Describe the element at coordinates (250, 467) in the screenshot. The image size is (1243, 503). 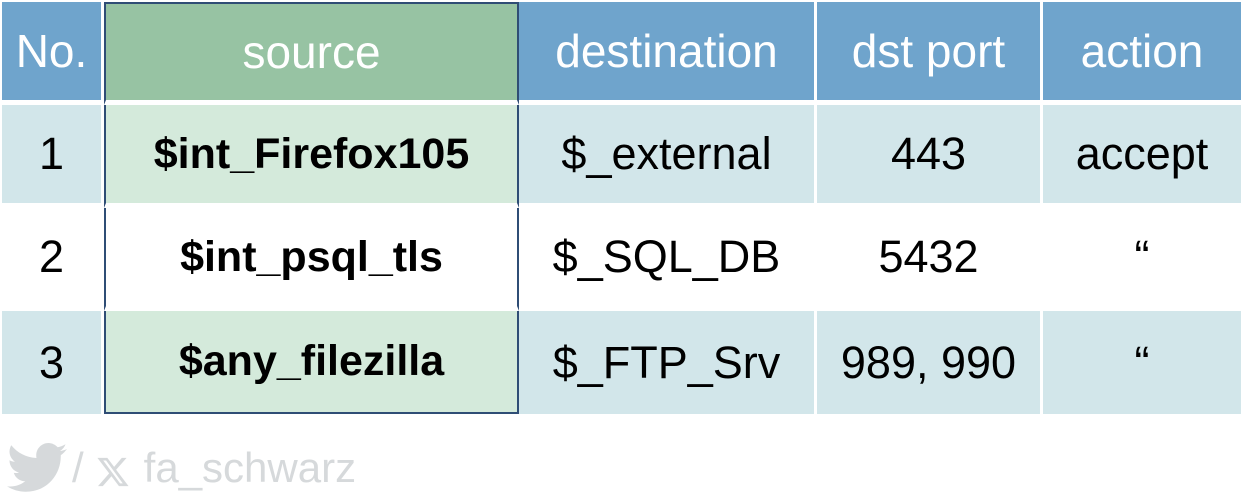
I see `author-handle: fa_schwarz` at that location.